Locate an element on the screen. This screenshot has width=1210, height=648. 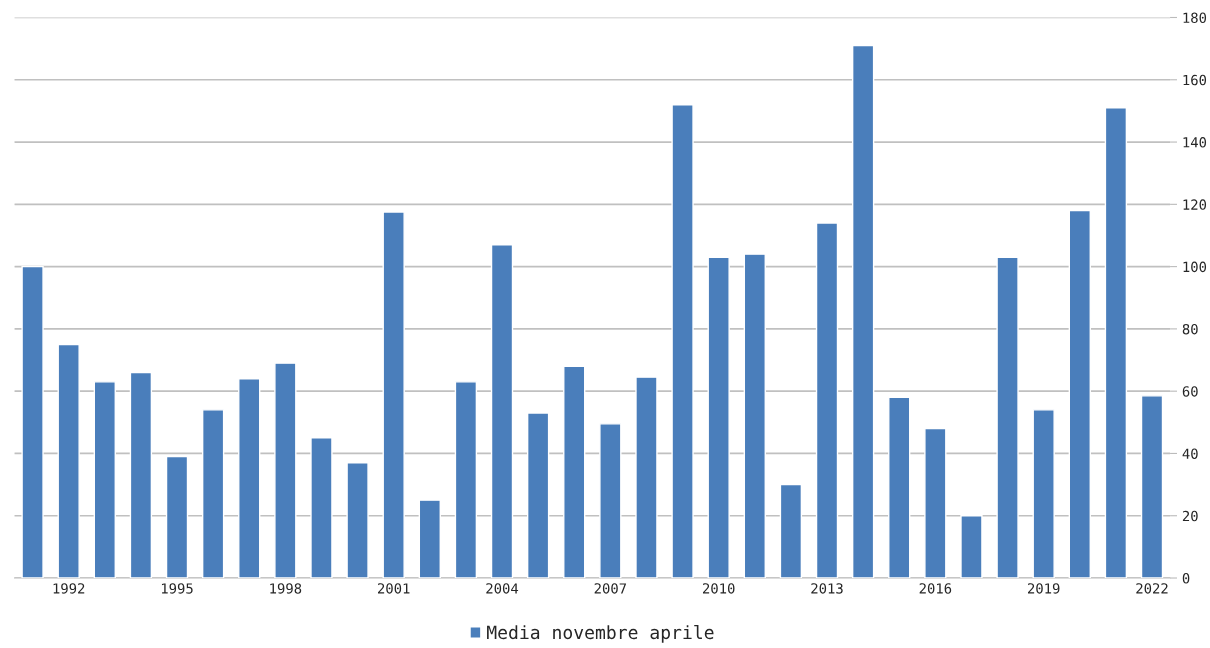
x-tick-label: 2013 is located at coordinates (827, 588).